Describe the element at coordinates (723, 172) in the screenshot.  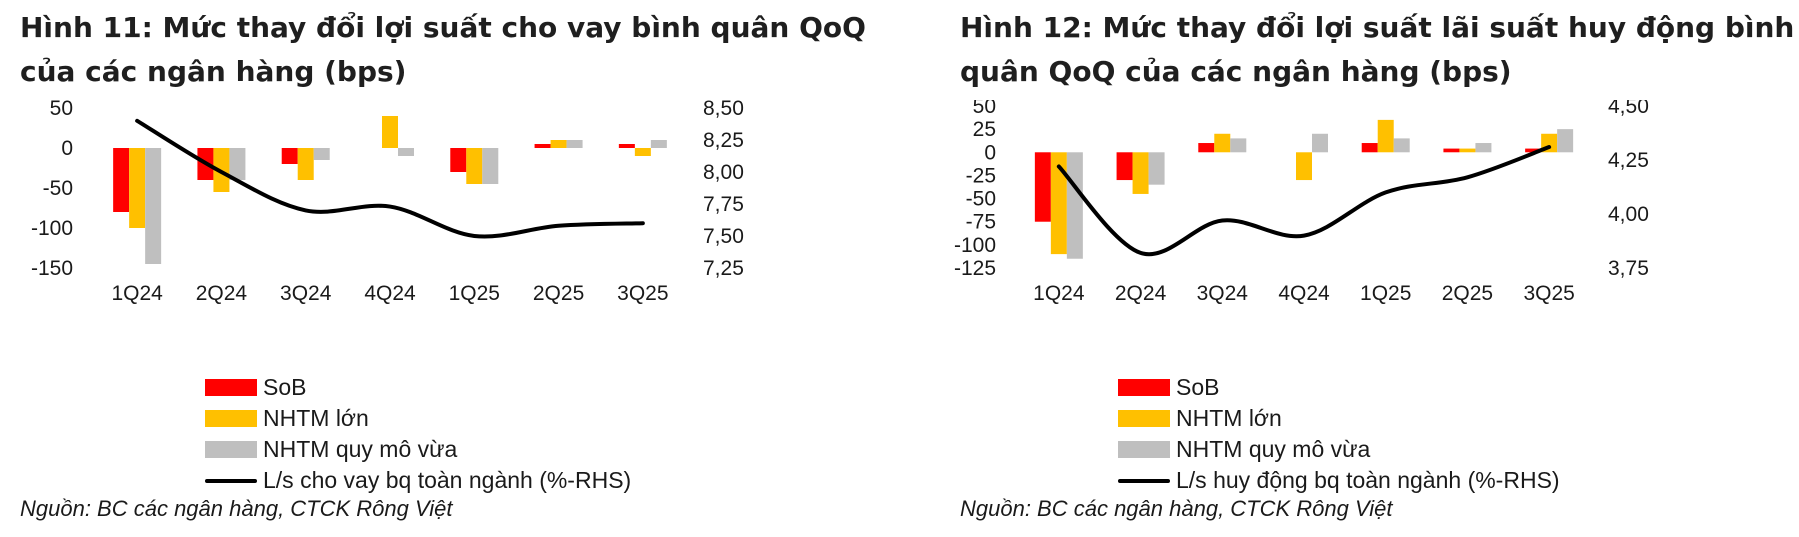
I see `y2-tick-label: 8,00` at that location.